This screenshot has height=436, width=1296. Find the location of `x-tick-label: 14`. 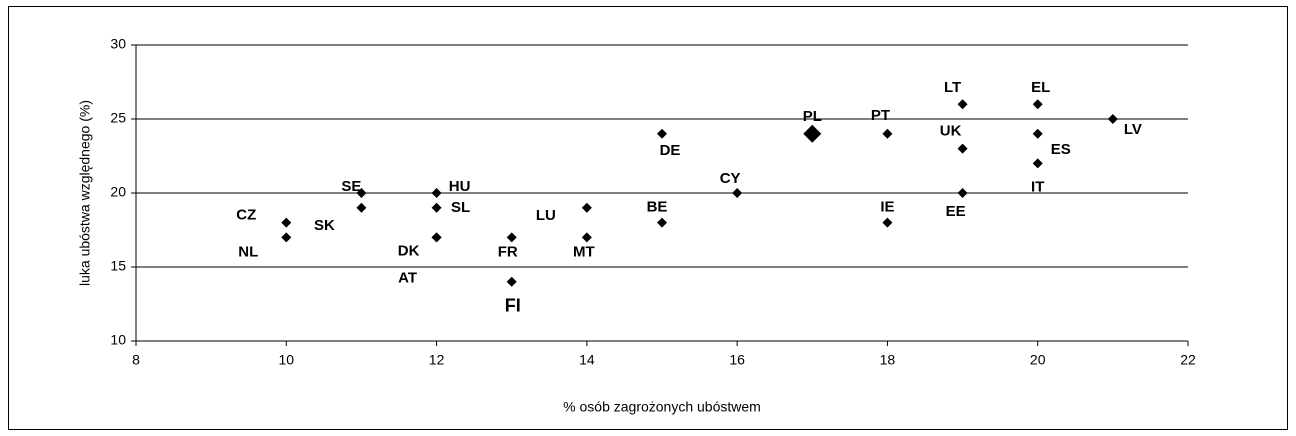

x-tick-label: 14 is located at coordinates (587, 360).